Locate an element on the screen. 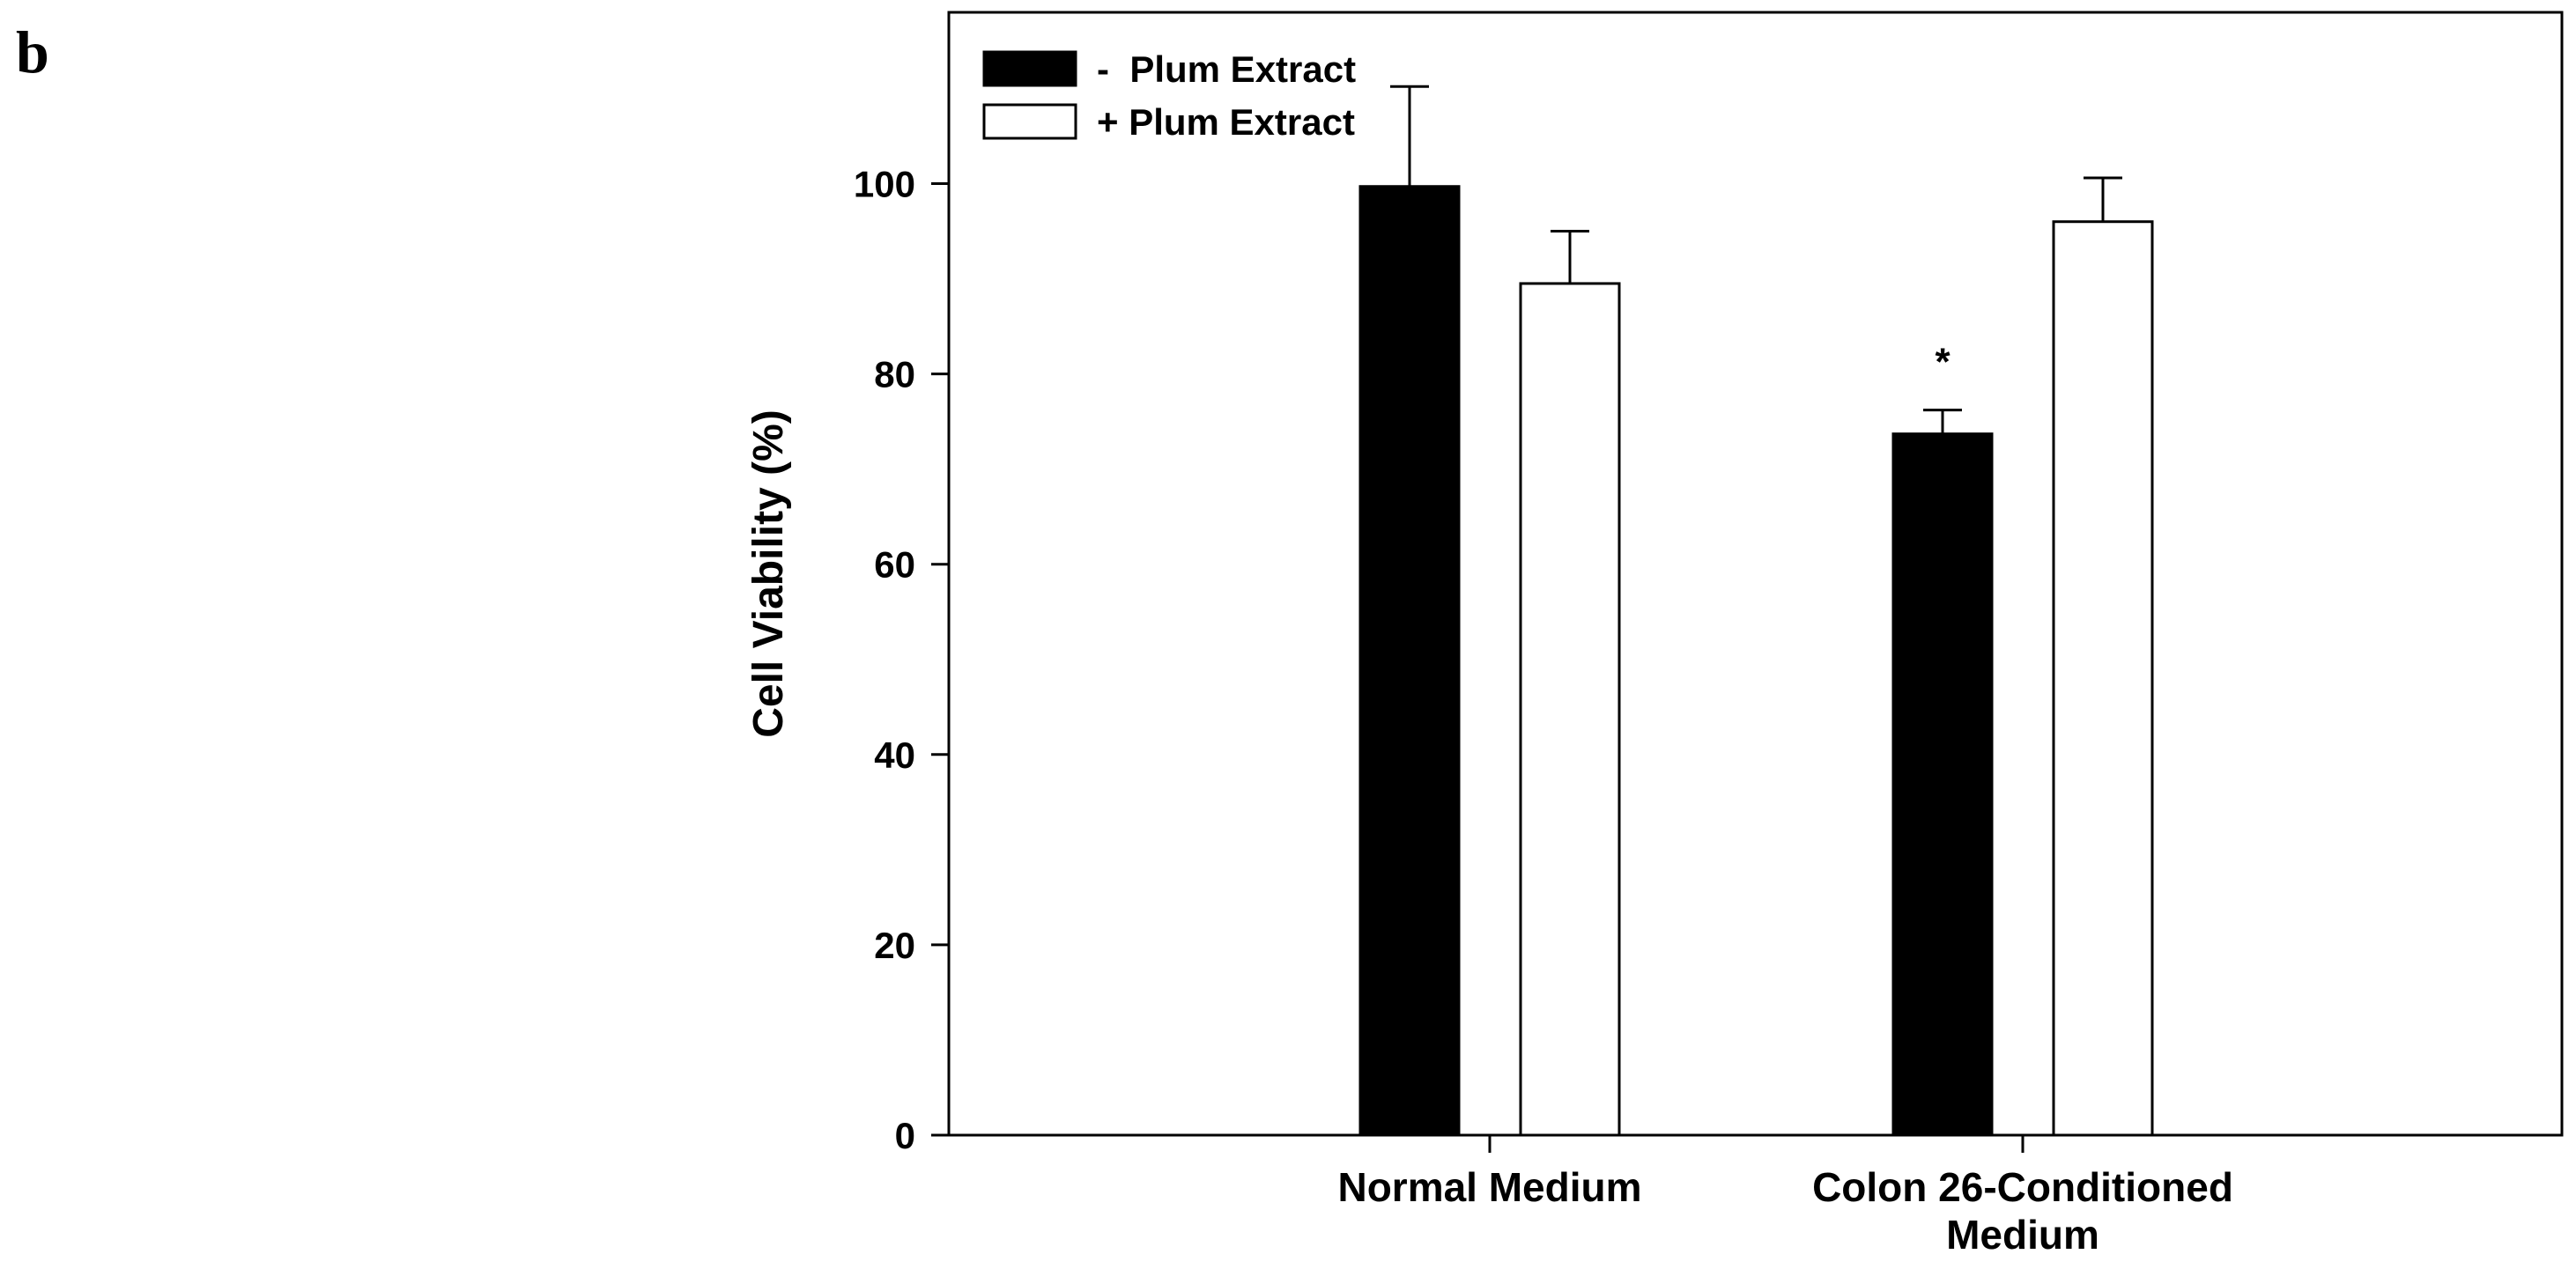 The height and width of the screenshot is (1269, 2576). x-category-label: Normal Medium is located at coordinates (1489, 1187).